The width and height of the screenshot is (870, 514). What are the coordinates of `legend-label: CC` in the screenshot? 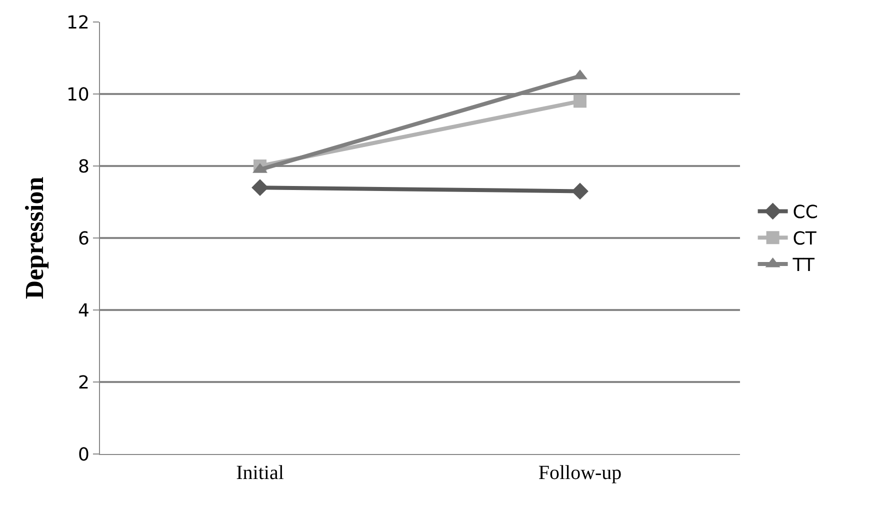 It's located at (805, 213).